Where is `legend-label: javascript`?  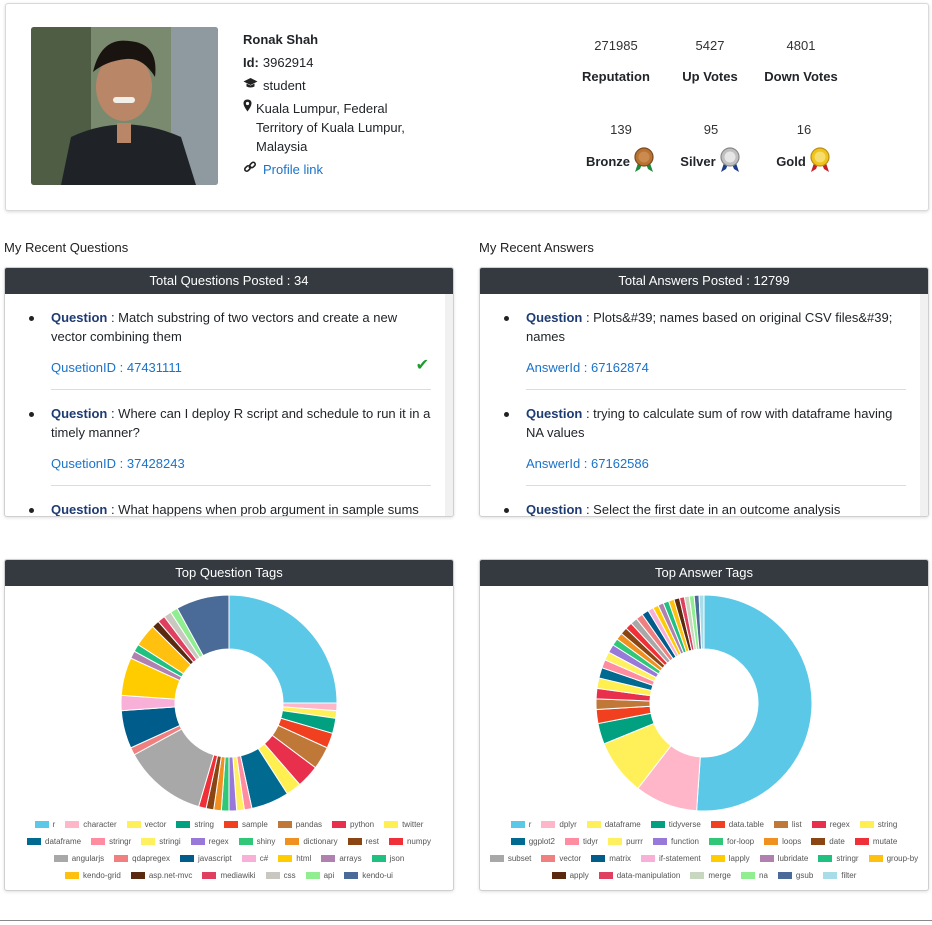 legend-label: javascript is located at coordinates (214, 858).